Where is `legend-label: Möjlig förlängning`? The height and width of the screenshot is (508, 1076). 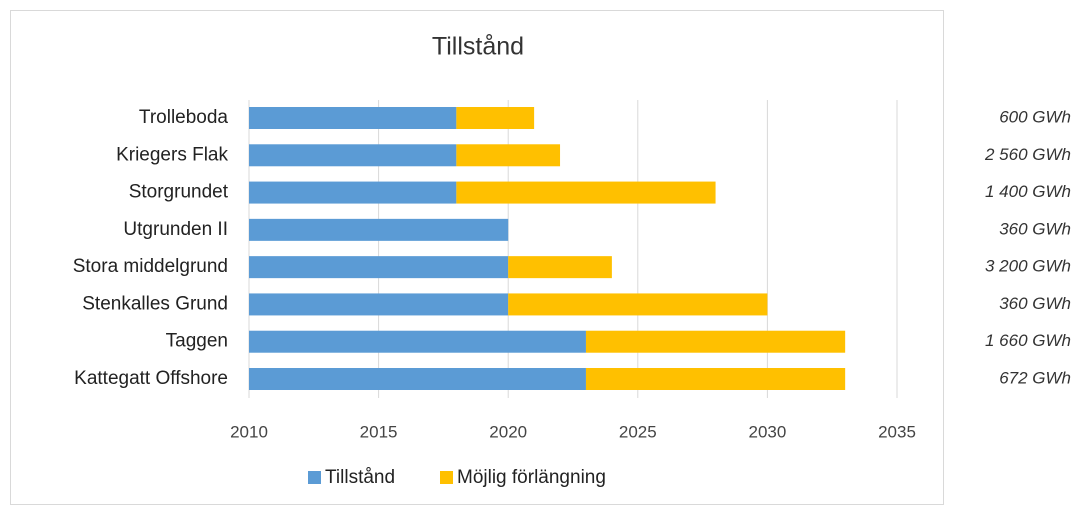 legend-label: Möjlig förlängning is located at coordinates (531, 477).